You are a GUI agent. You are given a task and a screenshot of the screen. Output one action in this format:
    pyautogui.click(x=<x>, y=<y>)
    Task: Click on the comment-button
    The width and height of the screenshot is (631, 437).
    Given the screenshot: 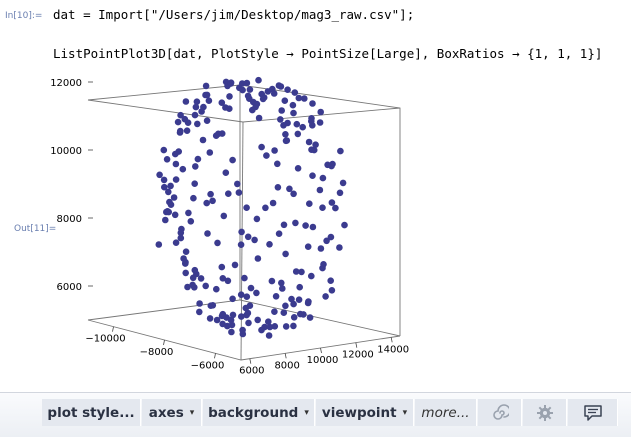 What is the action you would take?
    pyautogui.click(x=593, y=412)
    